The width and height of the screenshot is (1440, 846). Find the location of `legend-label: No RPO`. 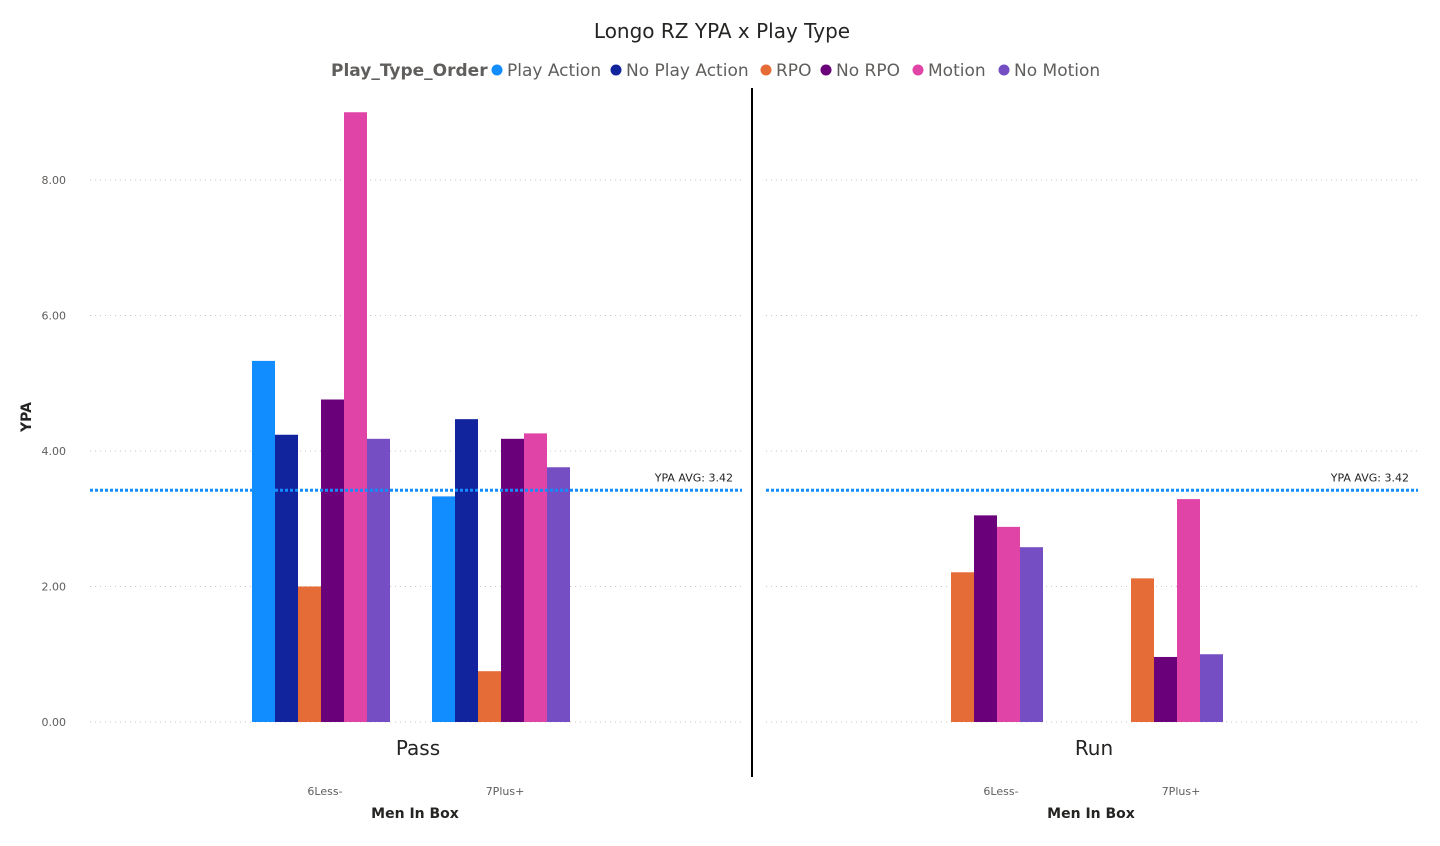

legend-label: No RPO is located at coordinates (868, 71).